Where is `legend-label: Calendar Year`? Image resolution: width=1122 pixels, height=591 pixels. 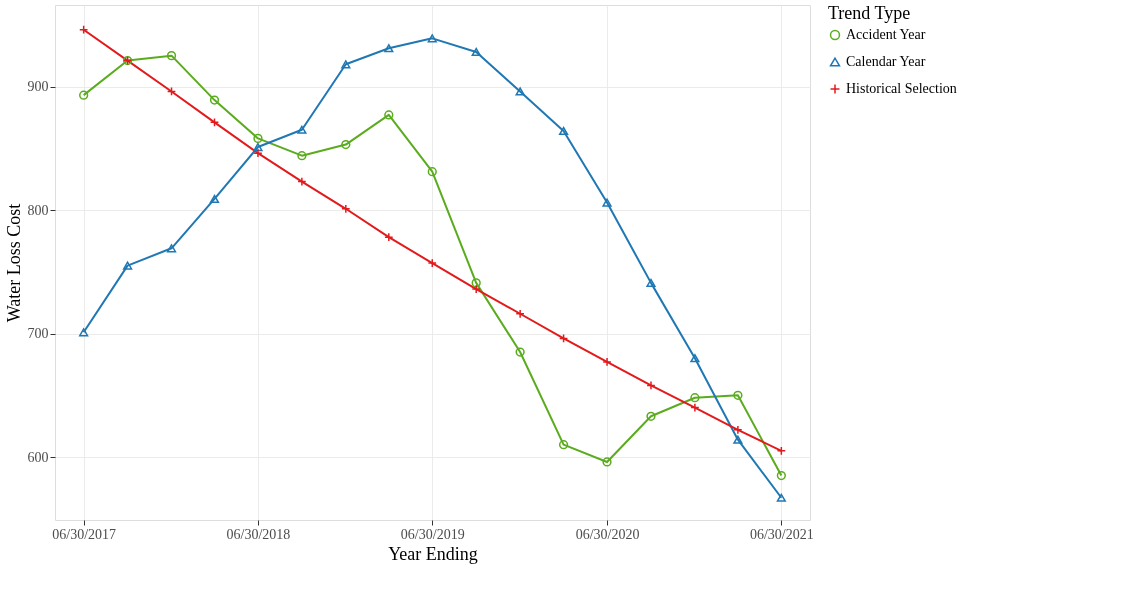
legend-label: Calendar Year is located at coordinates (886, 61).